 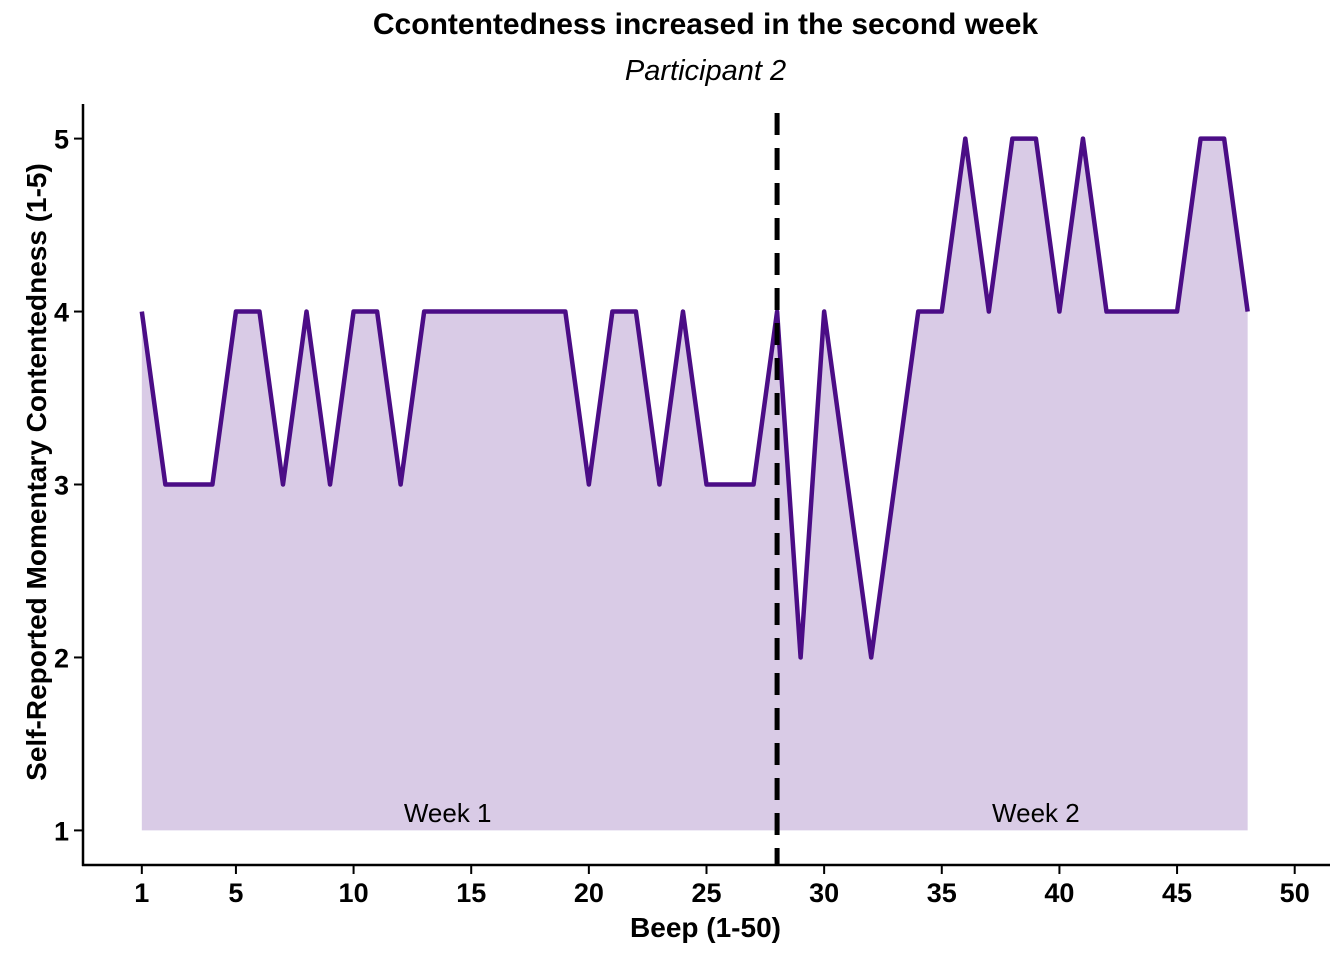 What do you see at coordinates (61, 140) in the screenshot?
I see `y-tick-label-5: 5` at bounding box center [61, 140].